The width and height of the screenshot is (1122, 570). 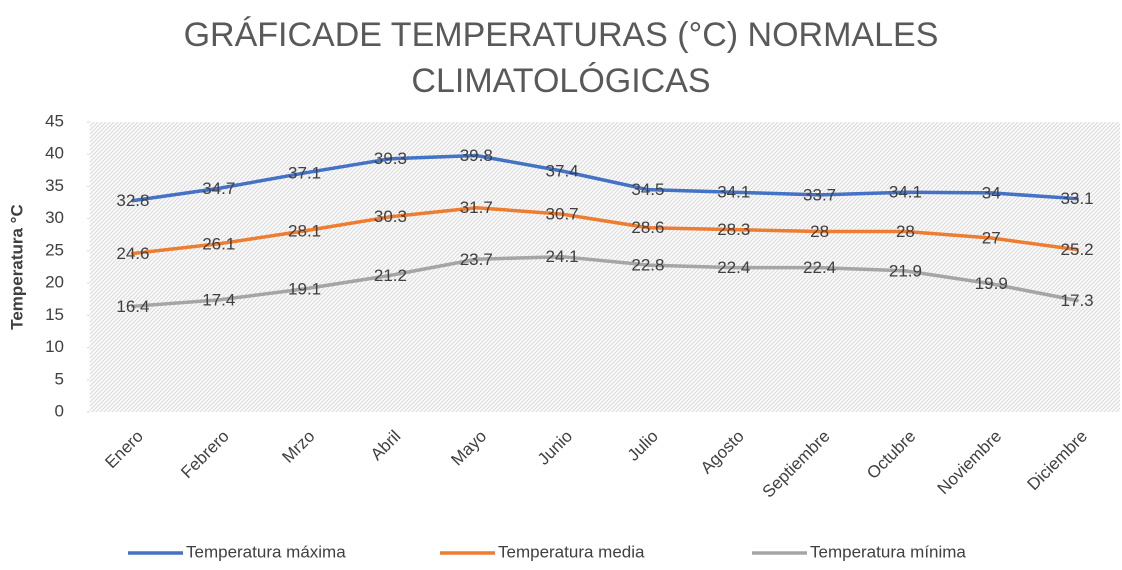 What do you see at coordinates (1058, 461) in the screenshot?
I see `x-tick-label: Diciembre` at bounding box center [1058, 461].